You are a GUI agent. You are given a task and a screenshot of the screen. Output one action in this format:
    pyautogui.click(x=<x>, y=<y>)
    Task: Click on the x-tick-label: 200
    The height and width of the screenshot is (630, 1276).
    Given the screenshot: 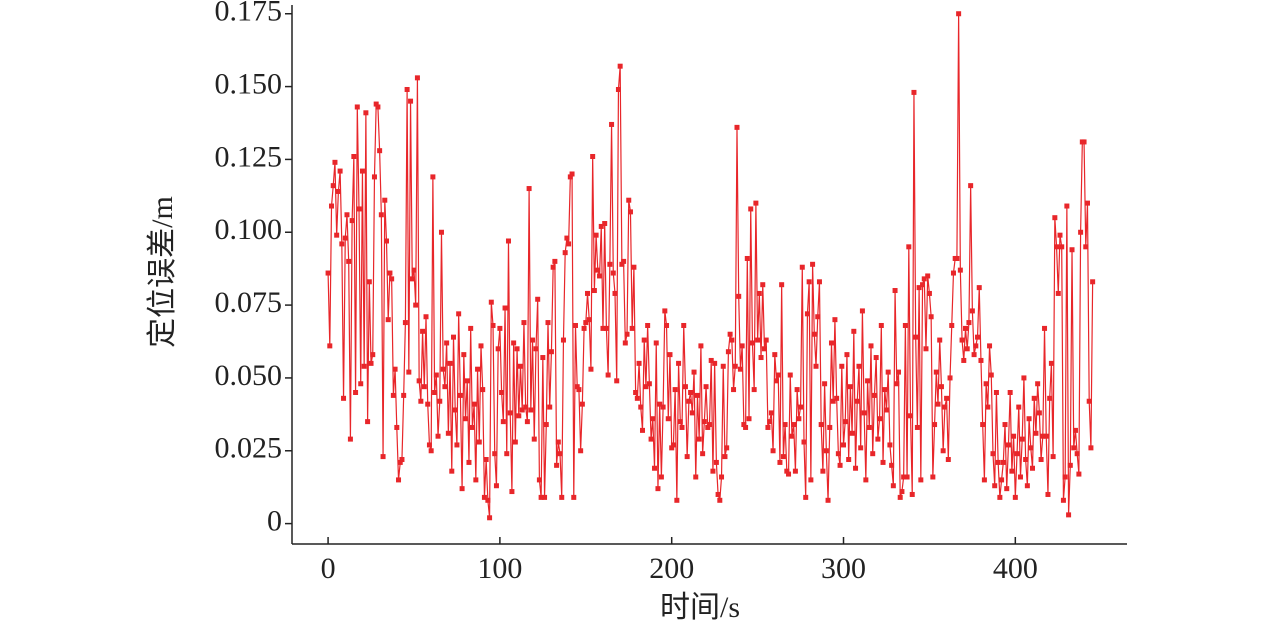 What is the action you would take?
    pyautogui.click(x=671, y=568)
    